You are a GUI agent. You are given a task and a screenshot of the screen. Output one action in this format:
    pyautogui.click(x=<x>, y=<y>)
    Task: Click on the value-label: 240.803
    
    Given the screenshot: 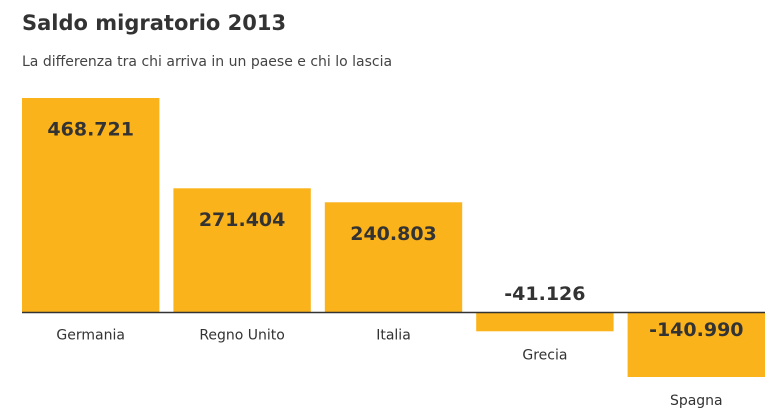 What is the action you would take?
    pyautogui.click(x=393, y=234)
    